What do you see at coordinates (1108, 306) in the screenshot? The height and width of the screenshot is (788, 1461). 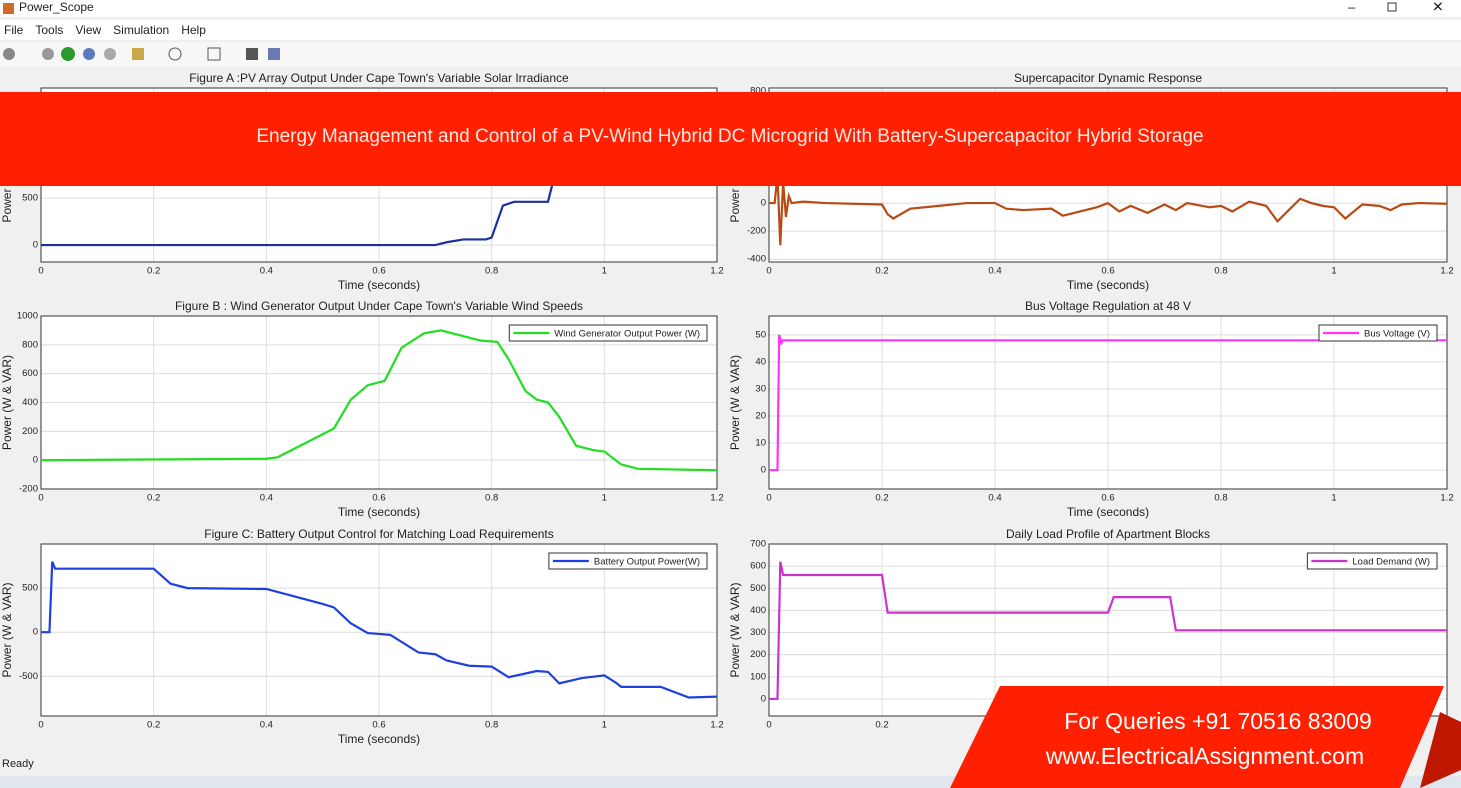 I see `plot-title: Bus Voltage Regulation at 48 V` at bounding box center [1108, 306].